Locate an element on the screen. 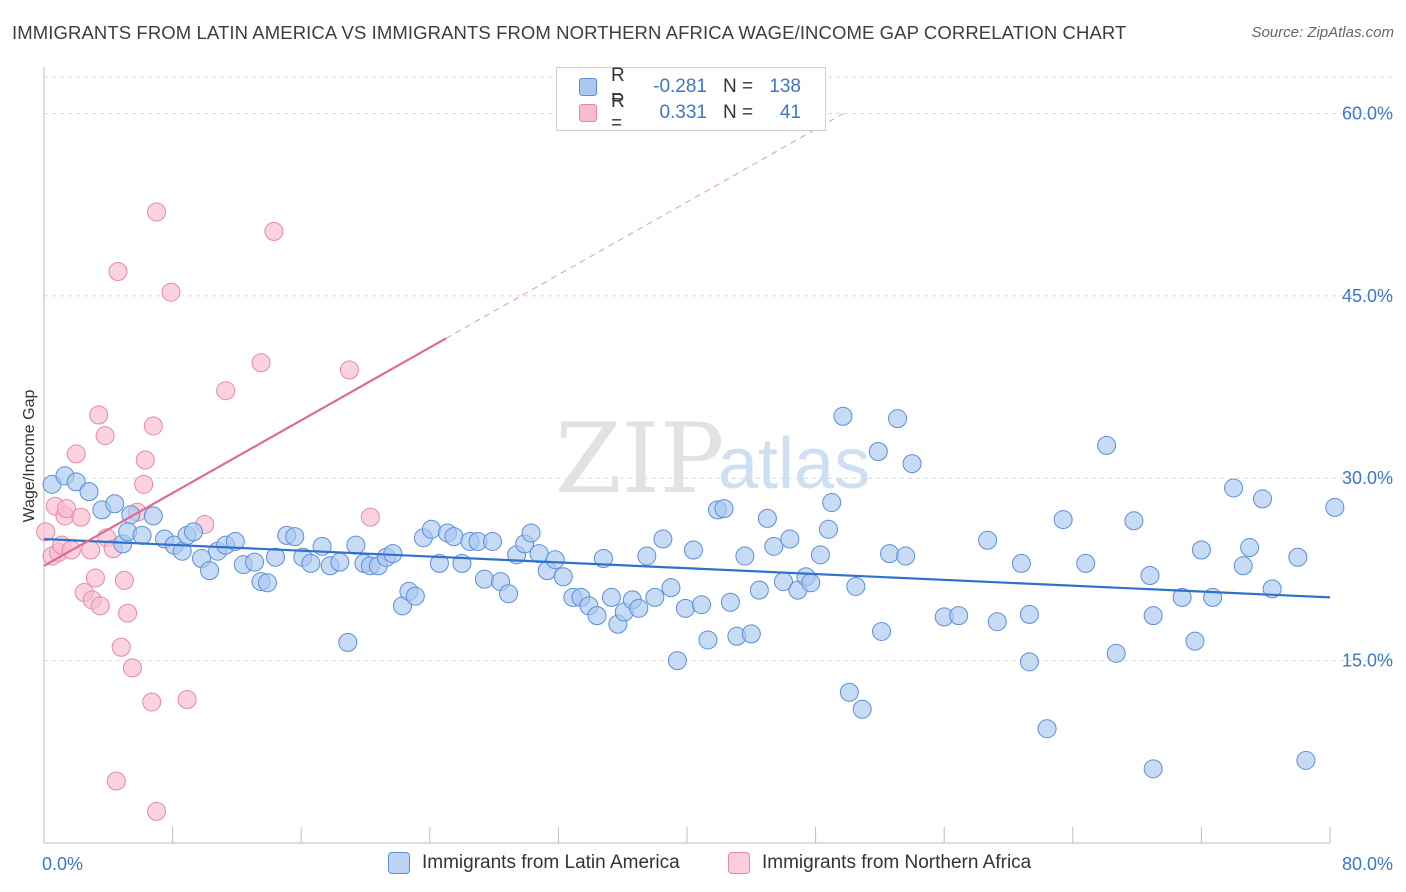  x-tick-label-min: 0.0% is located at coordinates (62, 864).